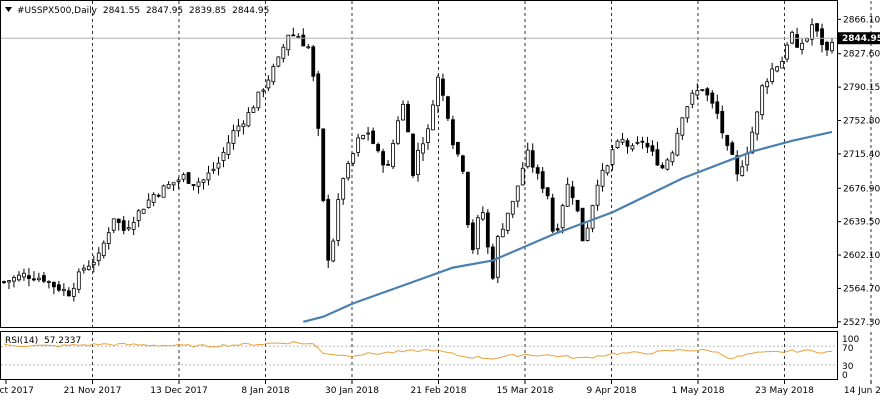  Describe the element at coordinates (861, 189) in the screenshot. I see `price-label: 2676.90` at that location.